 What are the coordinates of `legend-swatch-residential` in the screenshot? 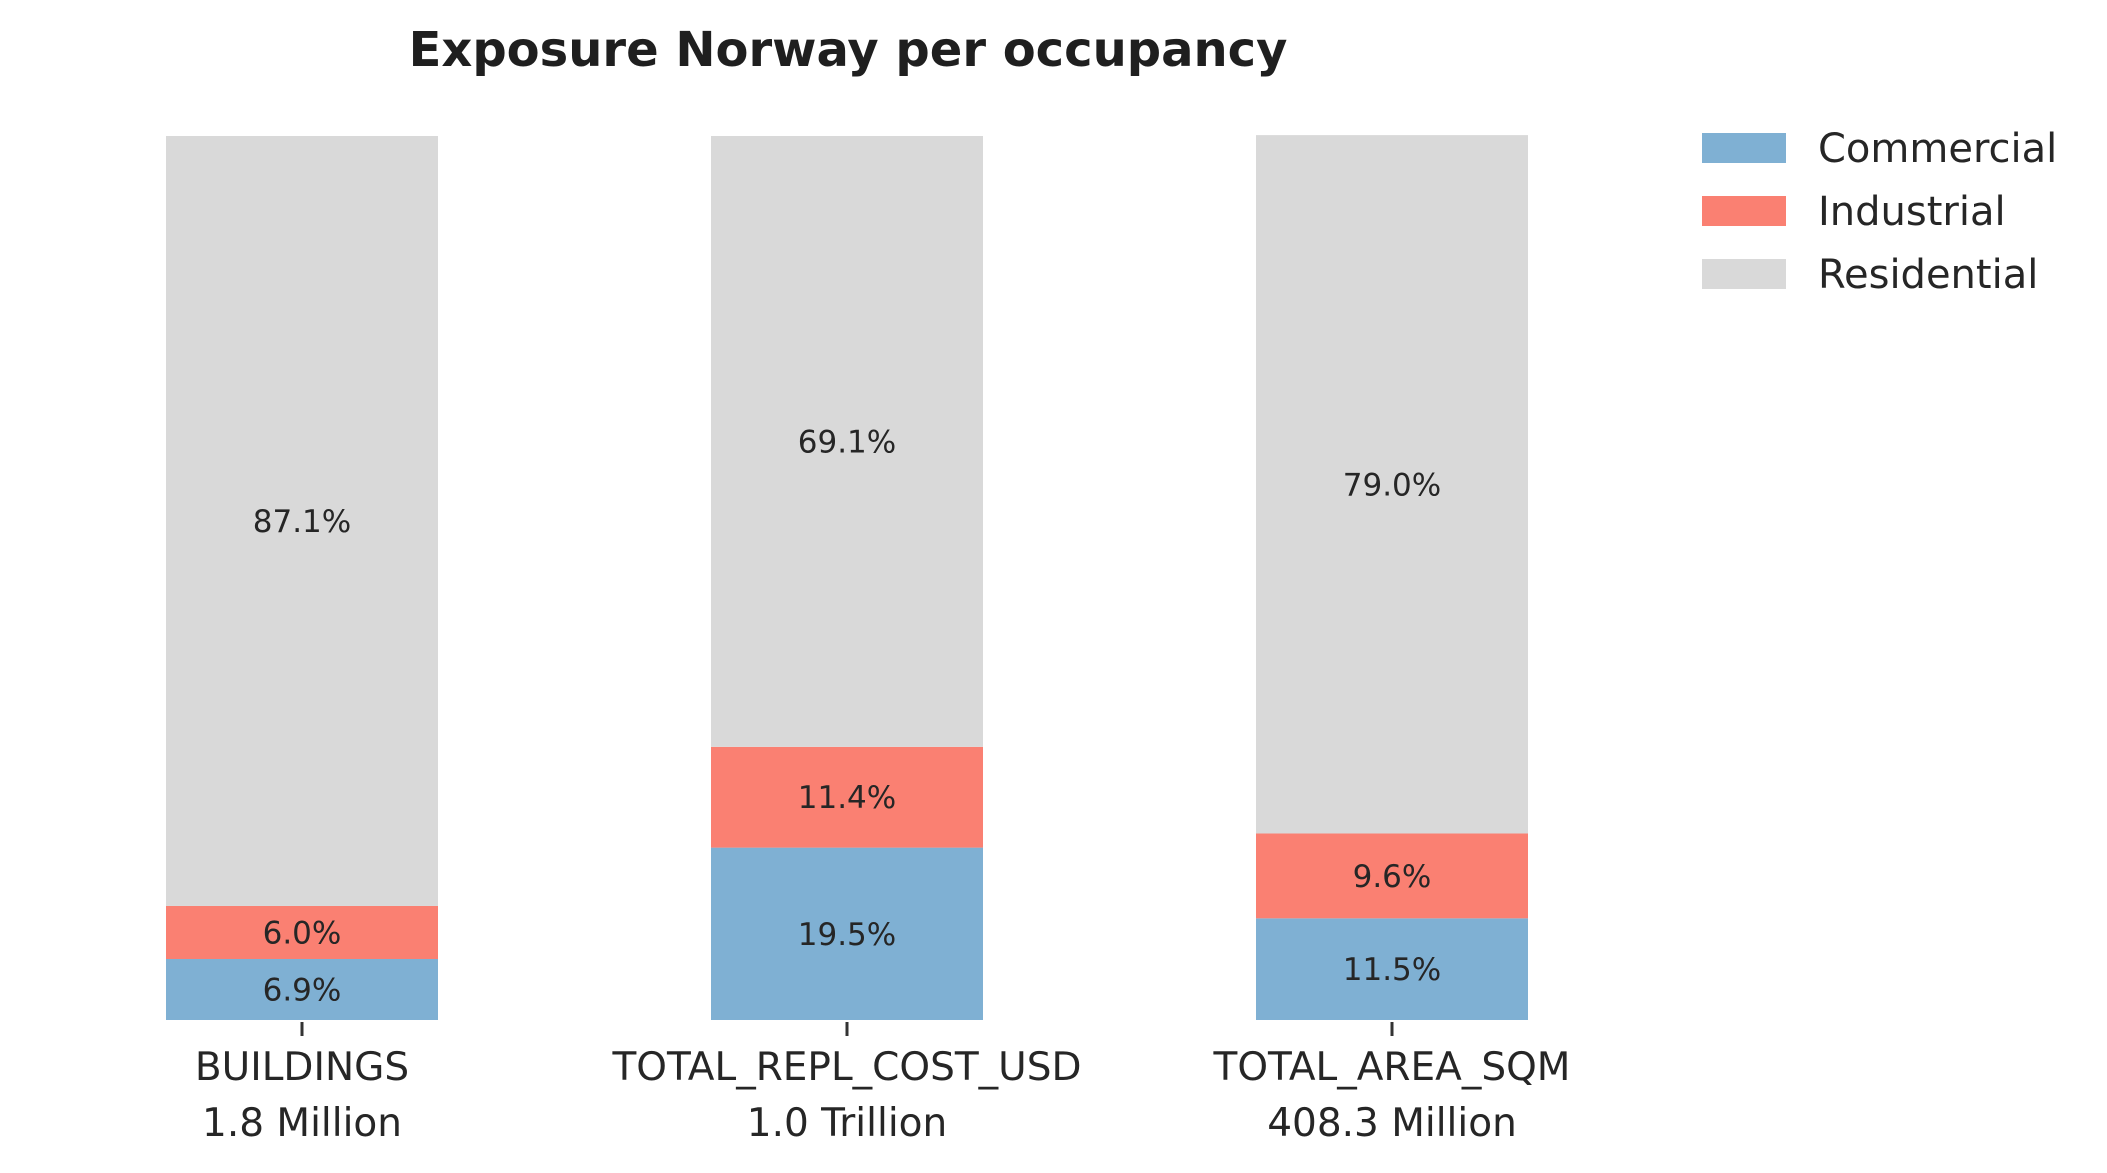 It's located at (1744, 274).